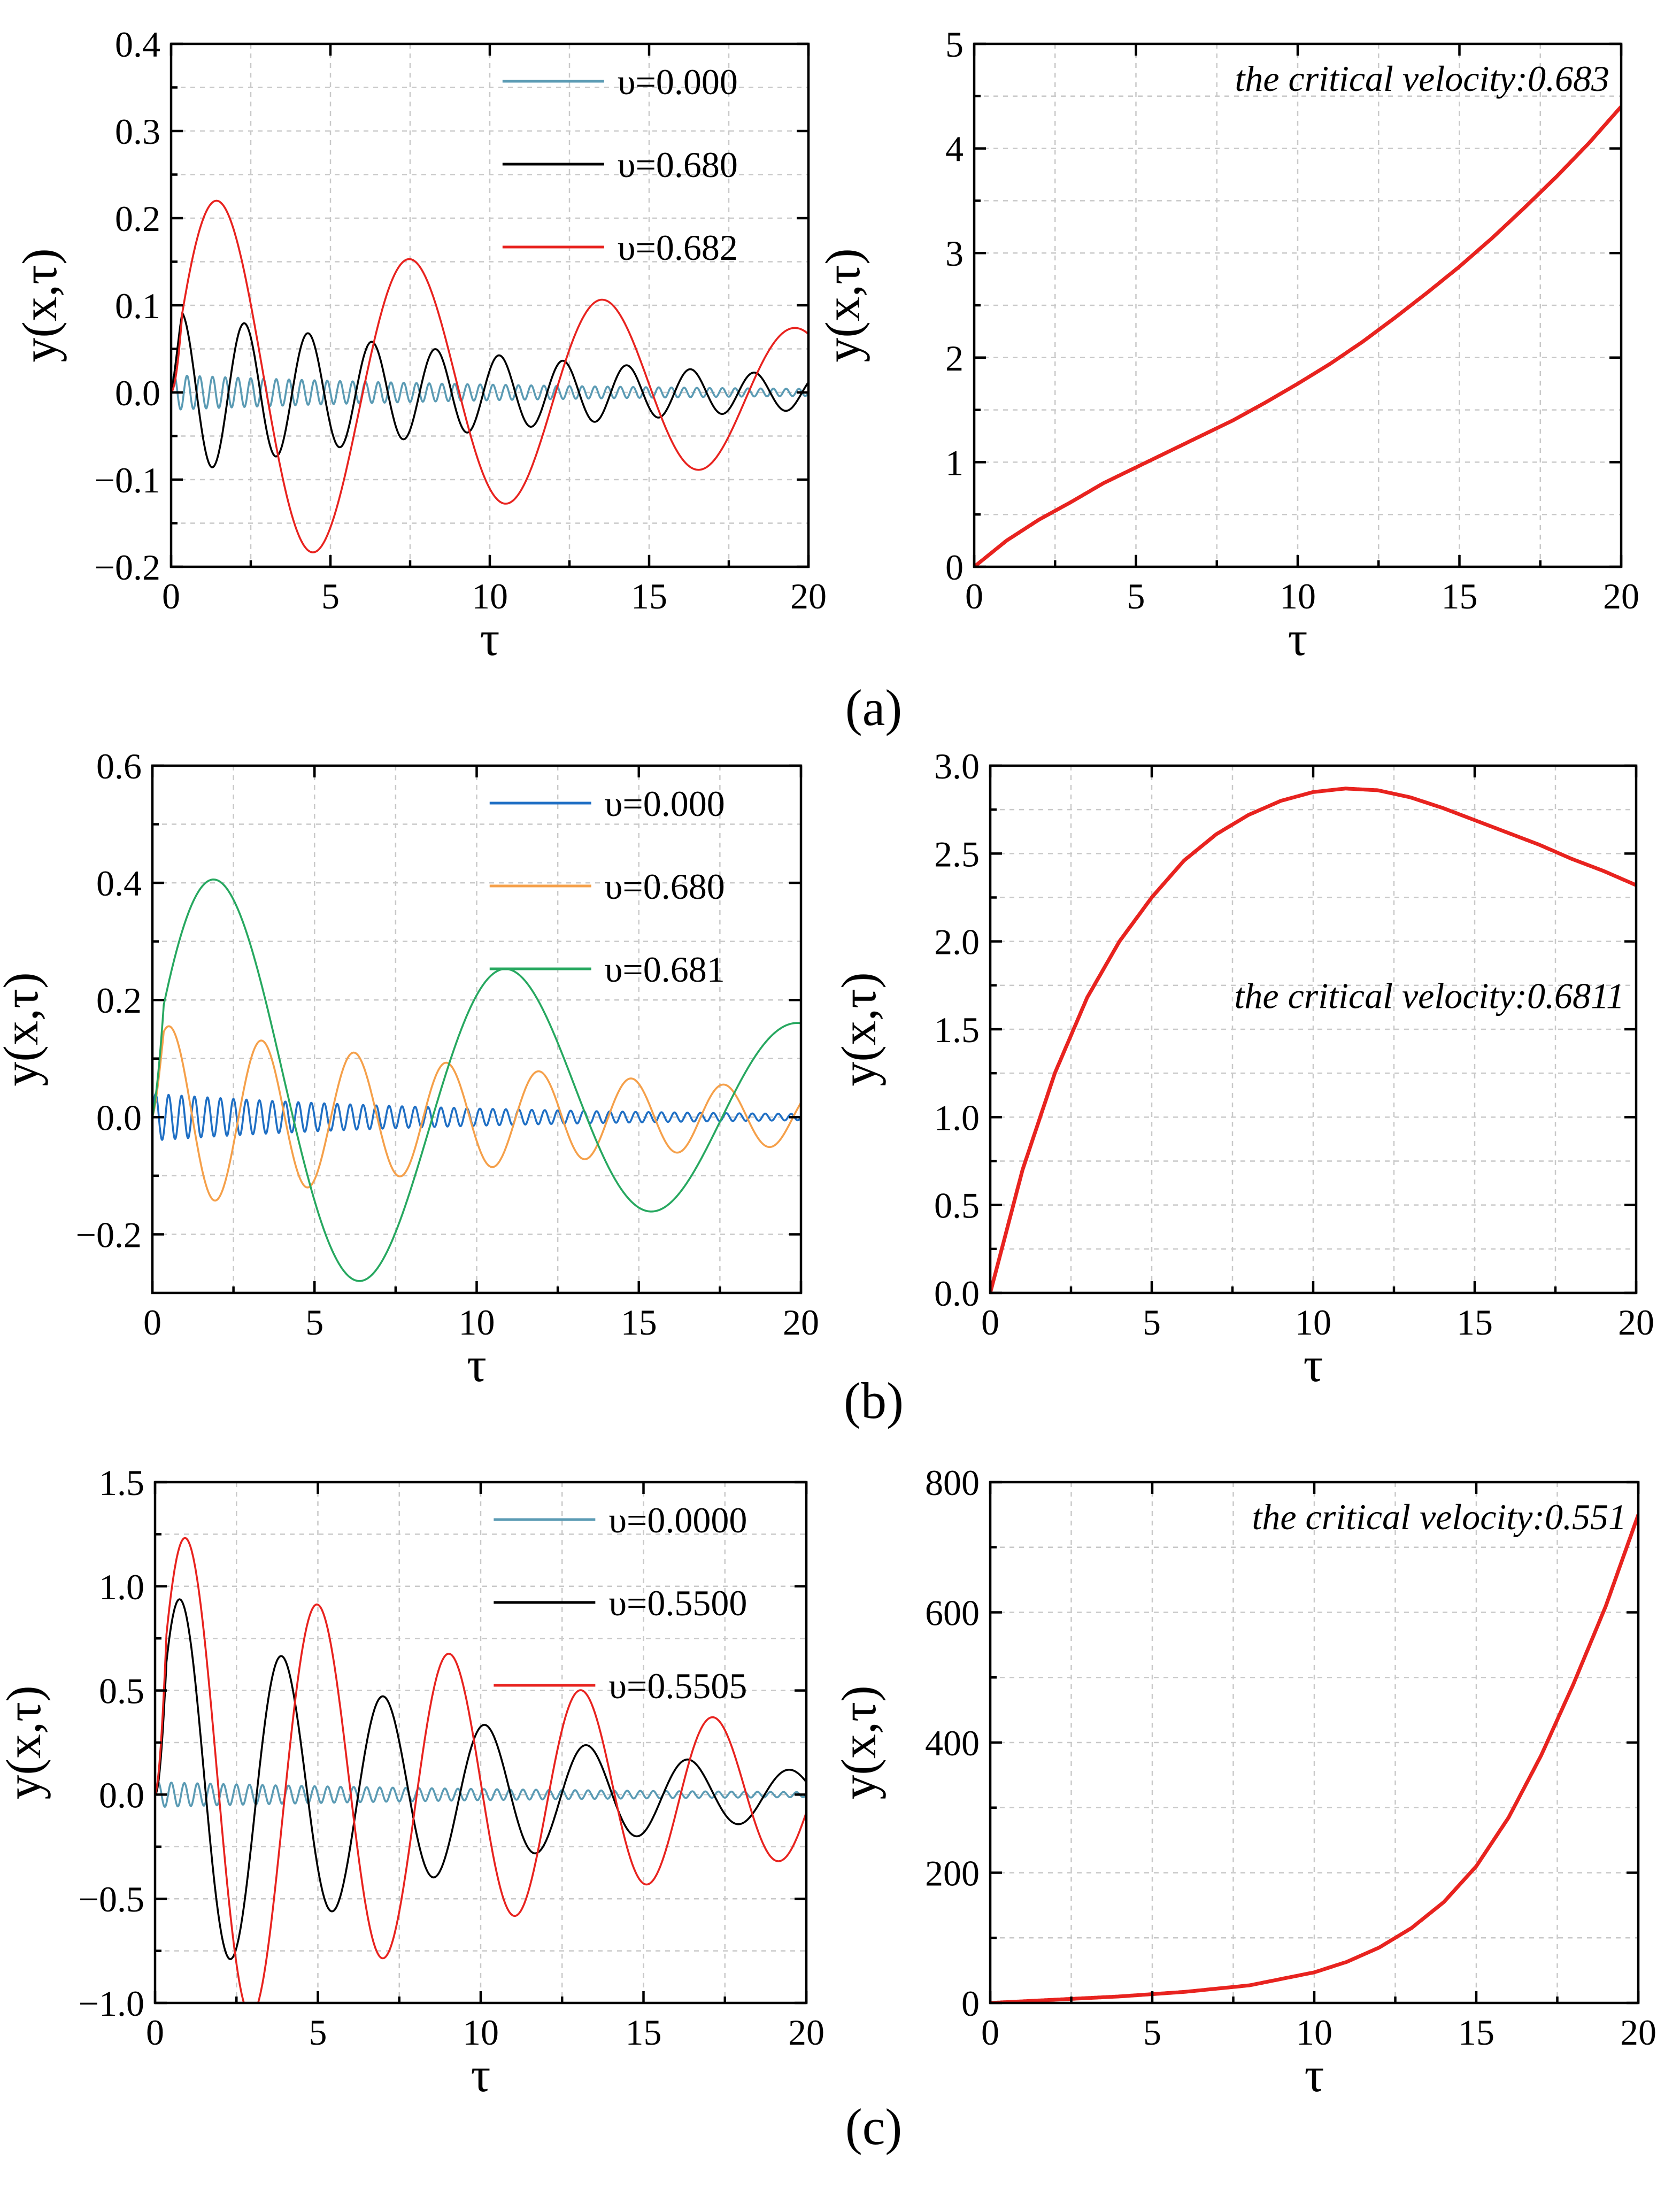 The image size is (1680, 2189). What do you see at coordinates (678, 247) in the screenshot?
I see `legend-label: υ=0.682` at bounding box center [678, 247].